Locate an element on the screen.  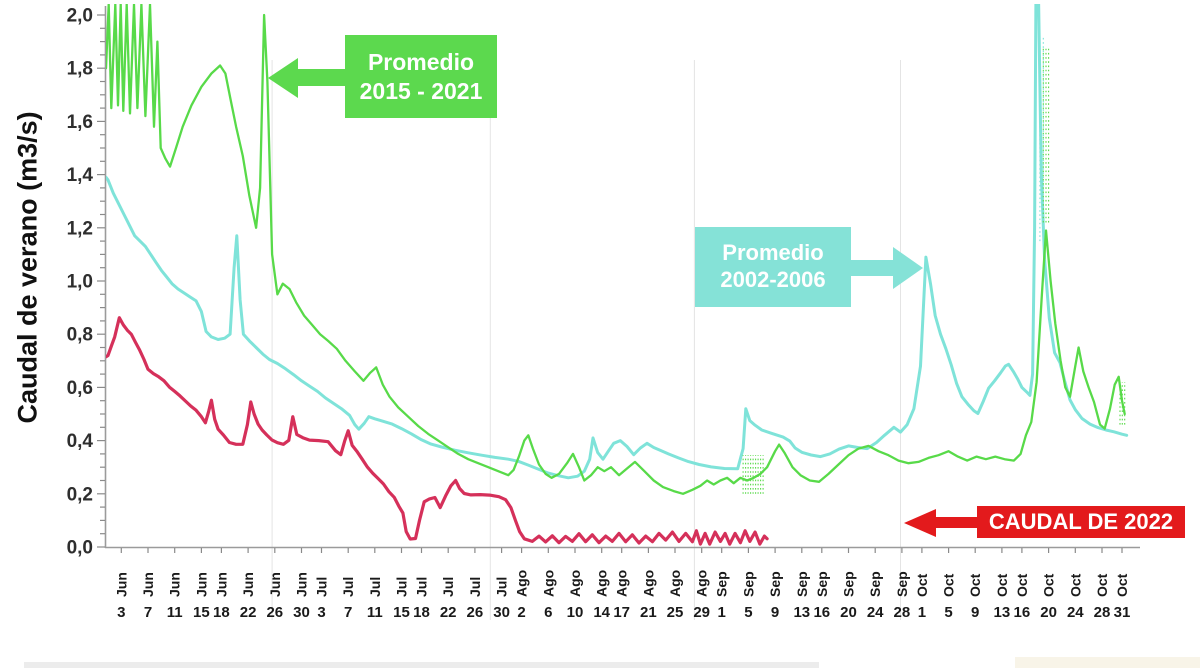
callout-cyan-line2: 2002-2006 is located at coordinates (773, 279).